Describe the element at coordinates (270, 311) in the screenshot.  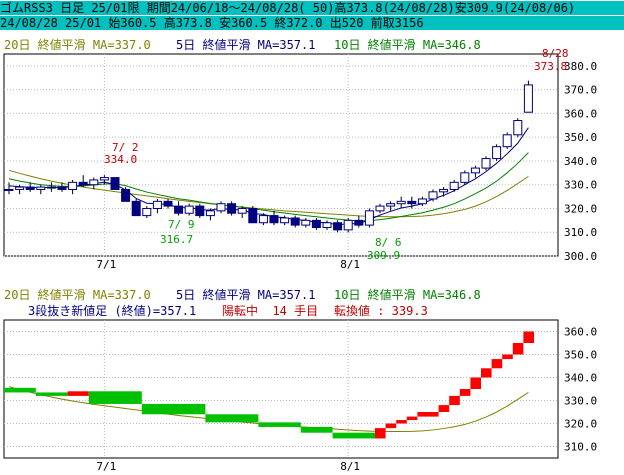
I see `tlb-state-label: 陽転中 14 手目` at that location.